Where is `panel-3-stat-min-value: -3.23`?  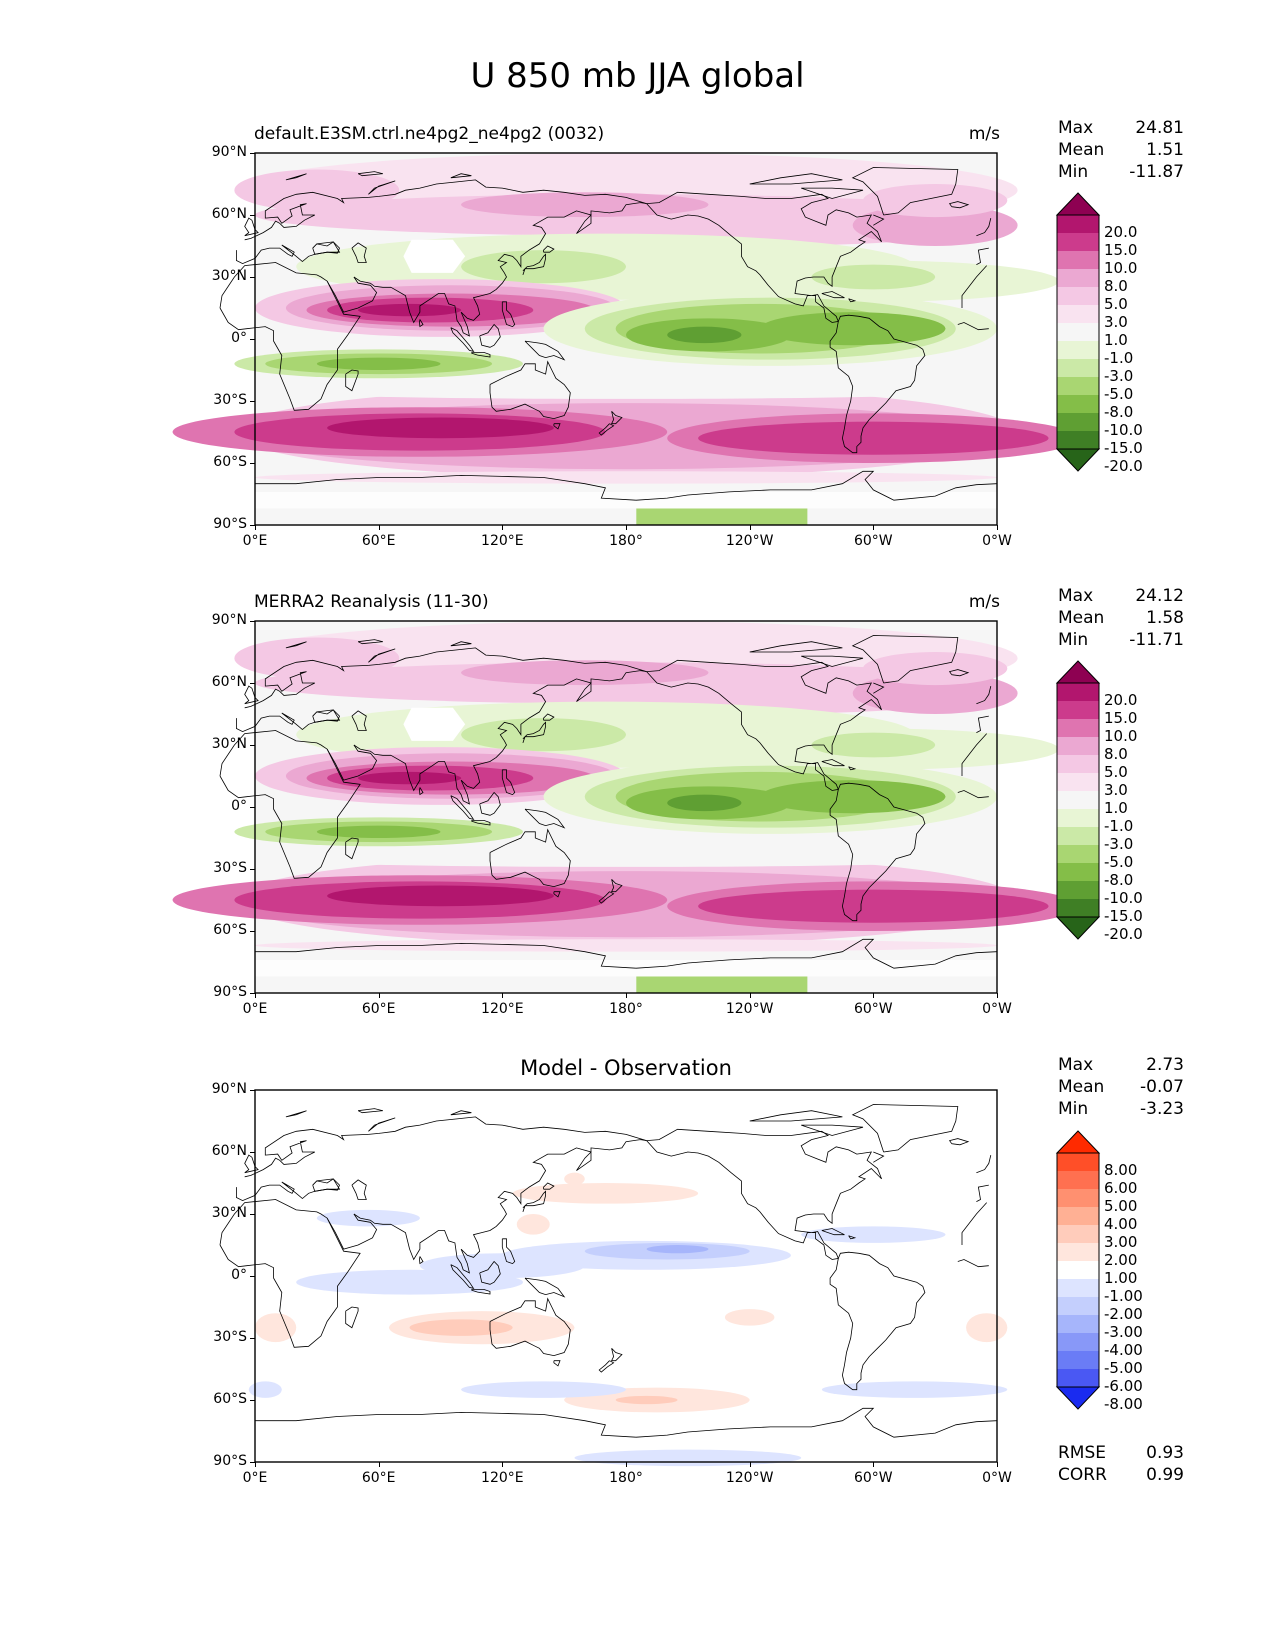
panel-3-stat-min-value: -3.23 is located at coordinates (1162, 1109).